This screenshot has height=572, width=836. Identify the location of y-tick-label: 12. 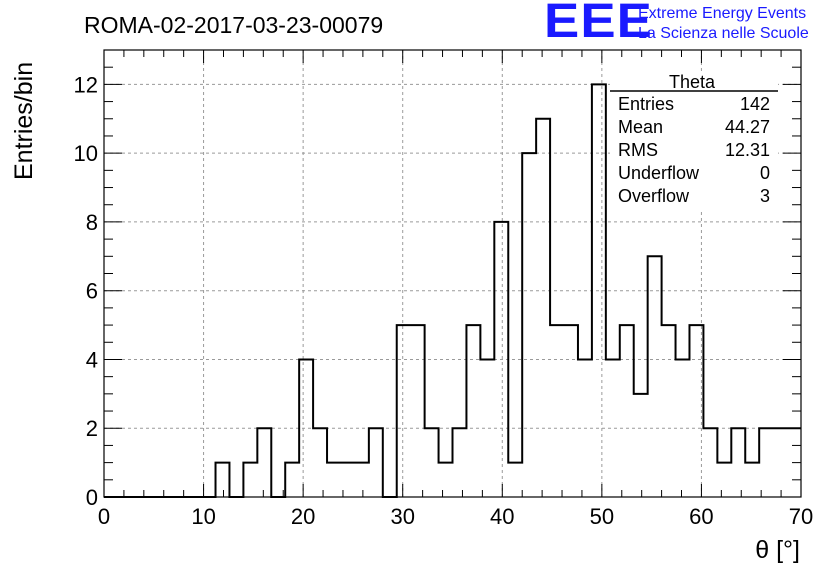
(86, 84).